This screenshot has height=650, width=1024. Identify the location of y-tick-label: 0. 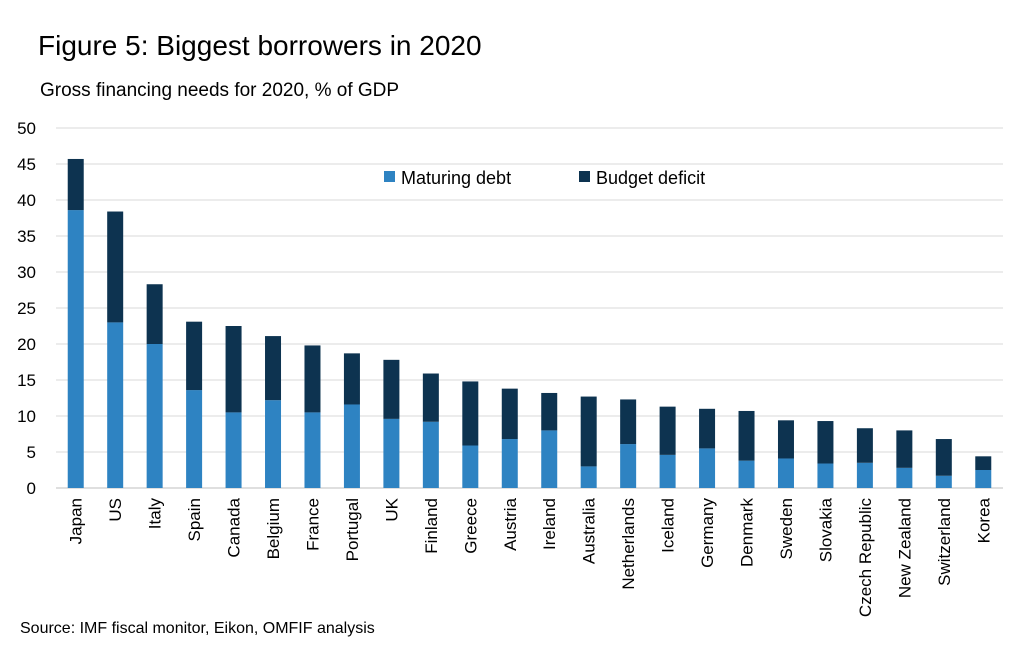
(31, 488).